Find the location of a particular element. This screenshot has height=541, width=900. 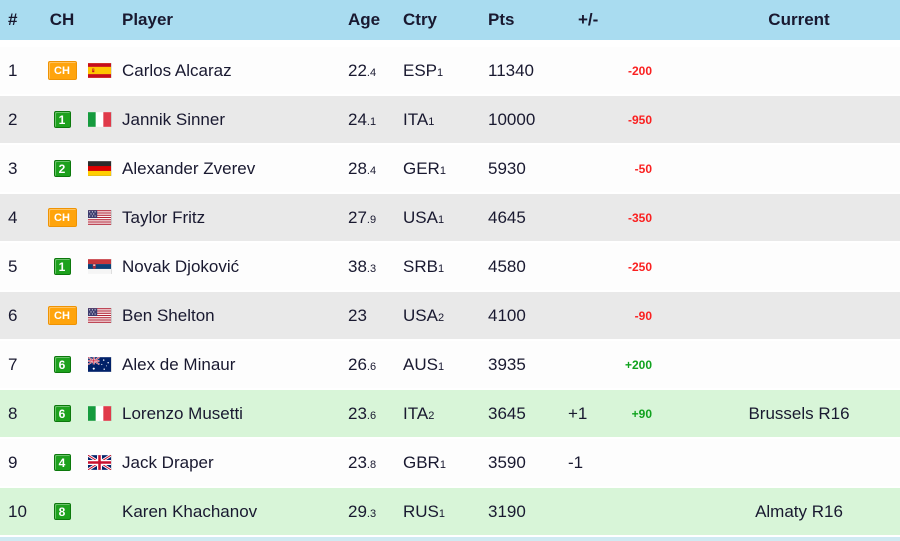

points-cell: 3935 is located at coordinates (507, 364).